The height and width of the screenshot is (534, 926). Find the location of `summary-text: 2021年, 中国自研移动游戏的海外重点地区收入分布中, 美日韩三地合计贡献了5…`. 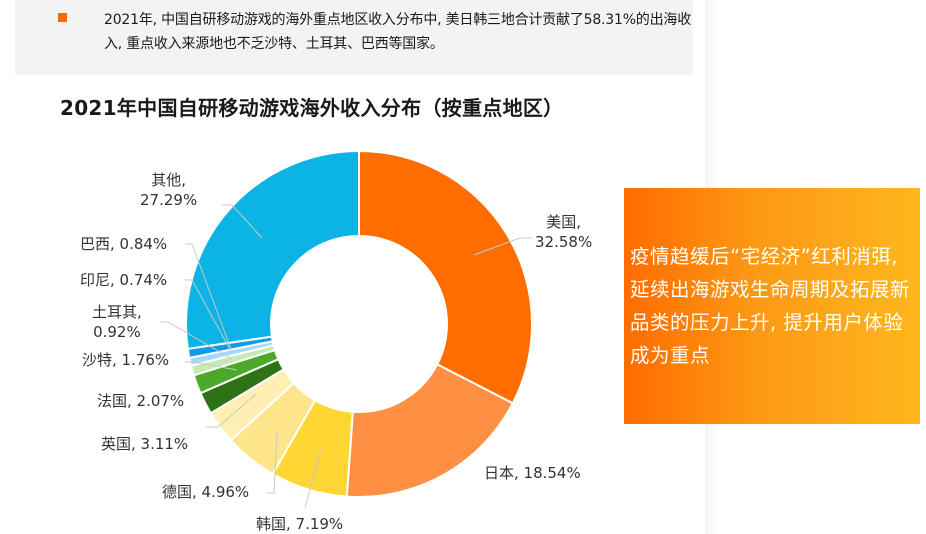

summary-text: 2021年, 中国自研移动游戏的海外重点地区收入分布中, 美日韩三地合计贡献了5… is located at coordinates (398, 32).